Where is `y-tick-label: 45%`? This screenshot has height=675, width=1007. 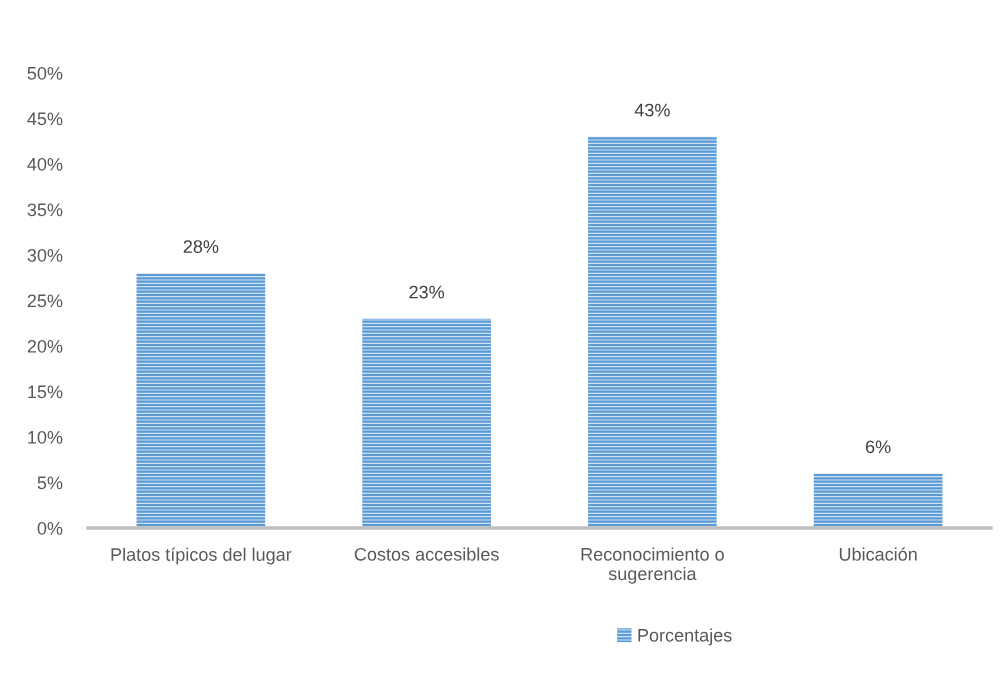
y-tick-label: 45% is located at coordinates (45, 119).